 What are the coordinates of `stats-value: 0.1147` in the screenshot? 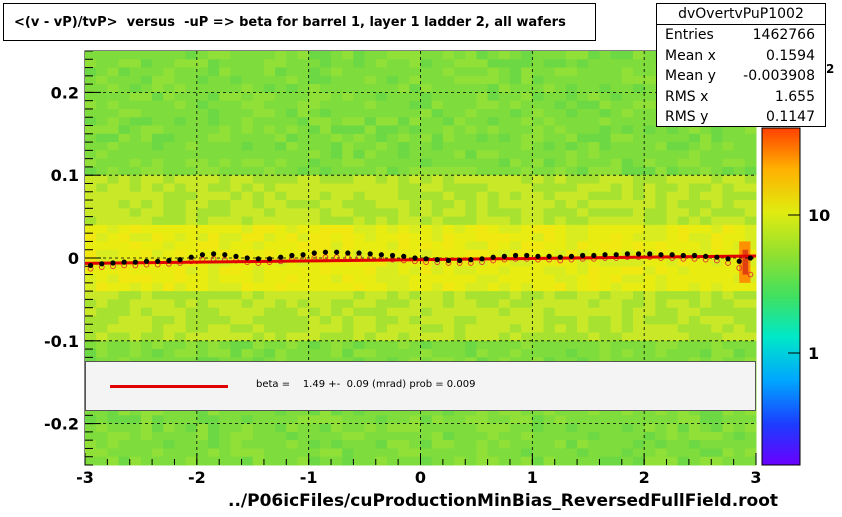 It's located at (790, 117).